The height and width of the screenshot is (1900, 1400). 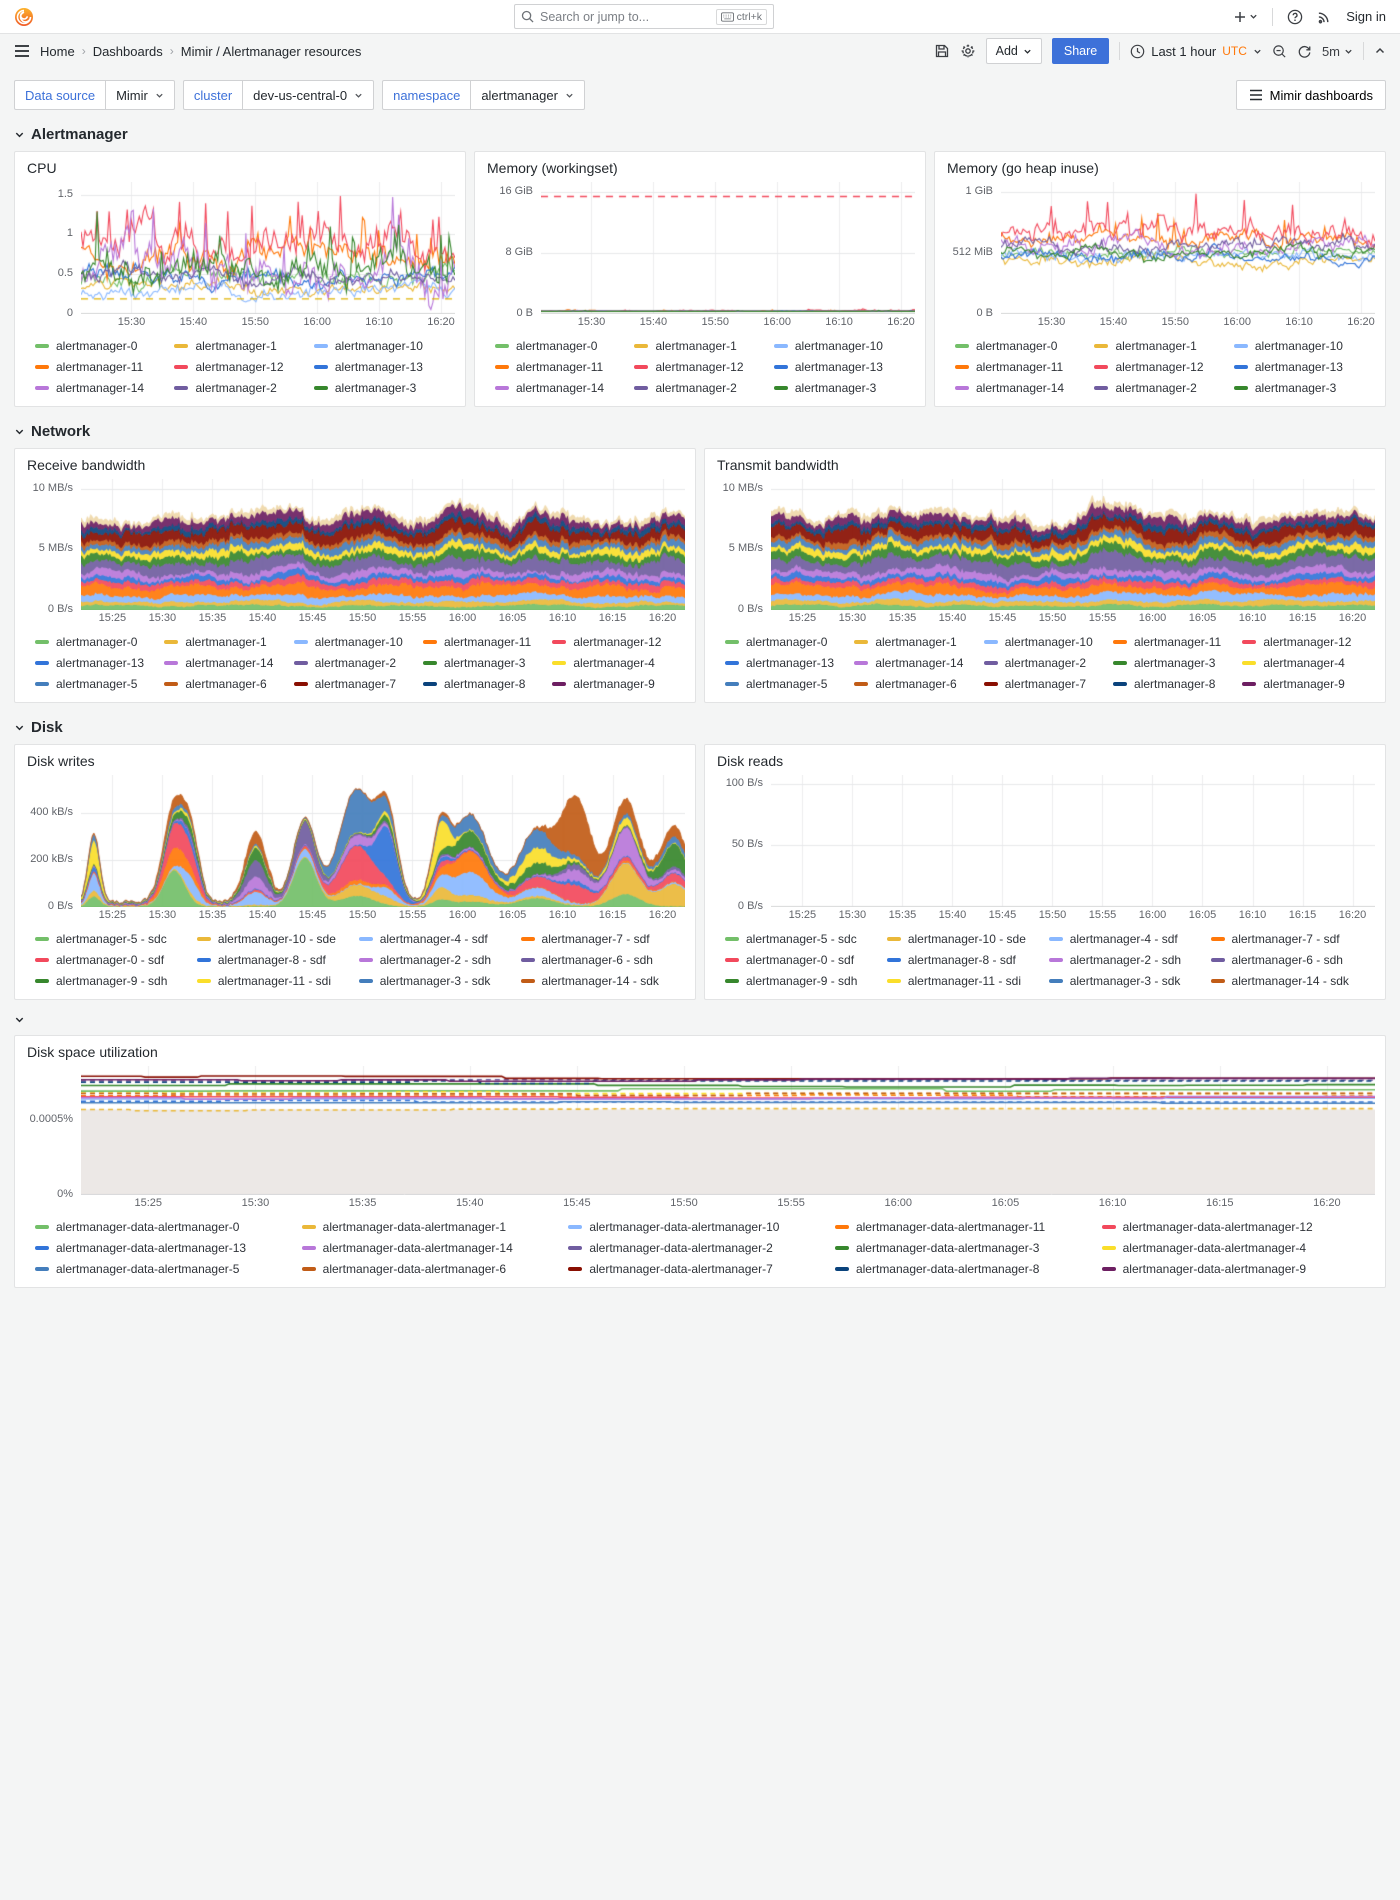 I want to click on dashboard-settings-button, so click(x=968, y=51).